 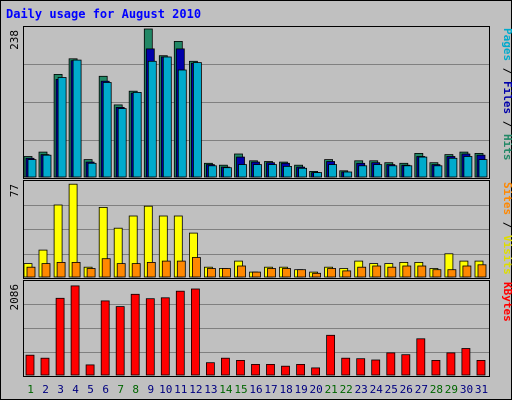 What do you see at coordinates (120, 389) in the screenshot?
I see `x-tick-label-day-7: 7` at bounding box center [120, 389].